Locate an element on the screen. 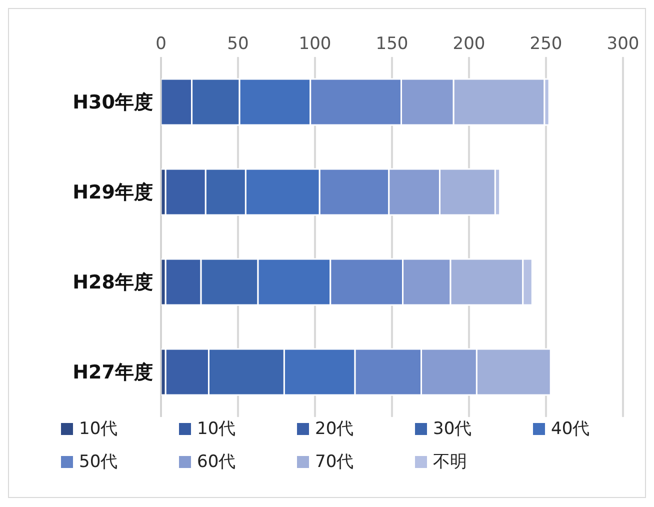 The width and height of the screenshot is (654, 507). x-tick-label: 100 is located at coordinates (315, 44).